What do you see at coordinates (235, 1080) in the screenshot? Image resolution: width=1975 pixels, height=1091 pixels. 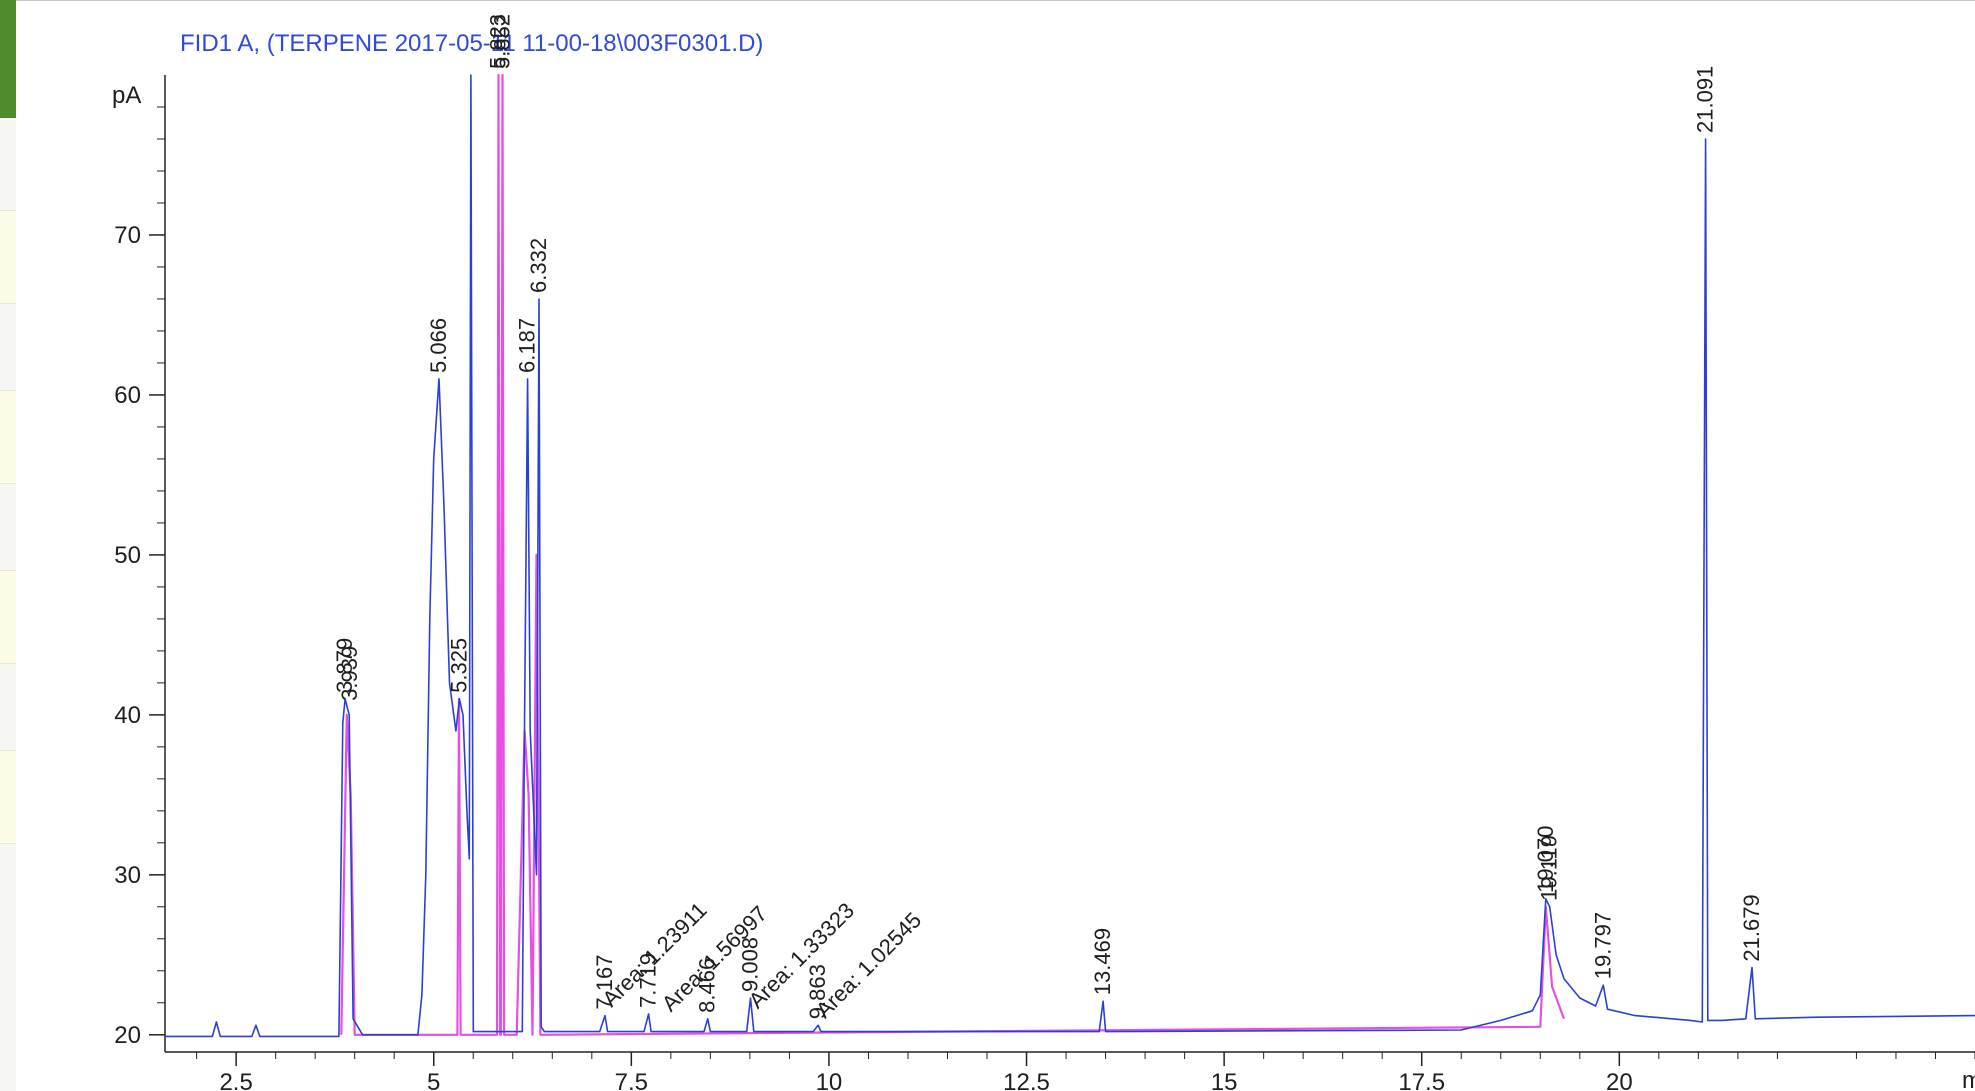 I see `x-tick-label: 2.5` at bounding box center [235, 1080].